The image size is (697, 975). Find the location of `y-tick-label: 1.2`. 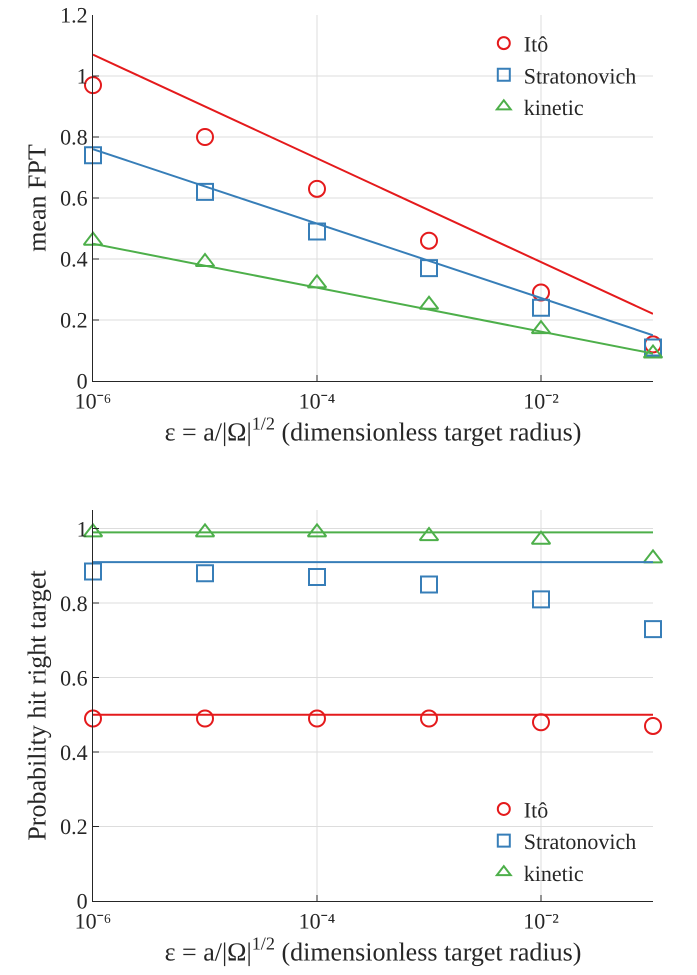

y-tick-label: 1.2 is located at coordinates (74, 15).